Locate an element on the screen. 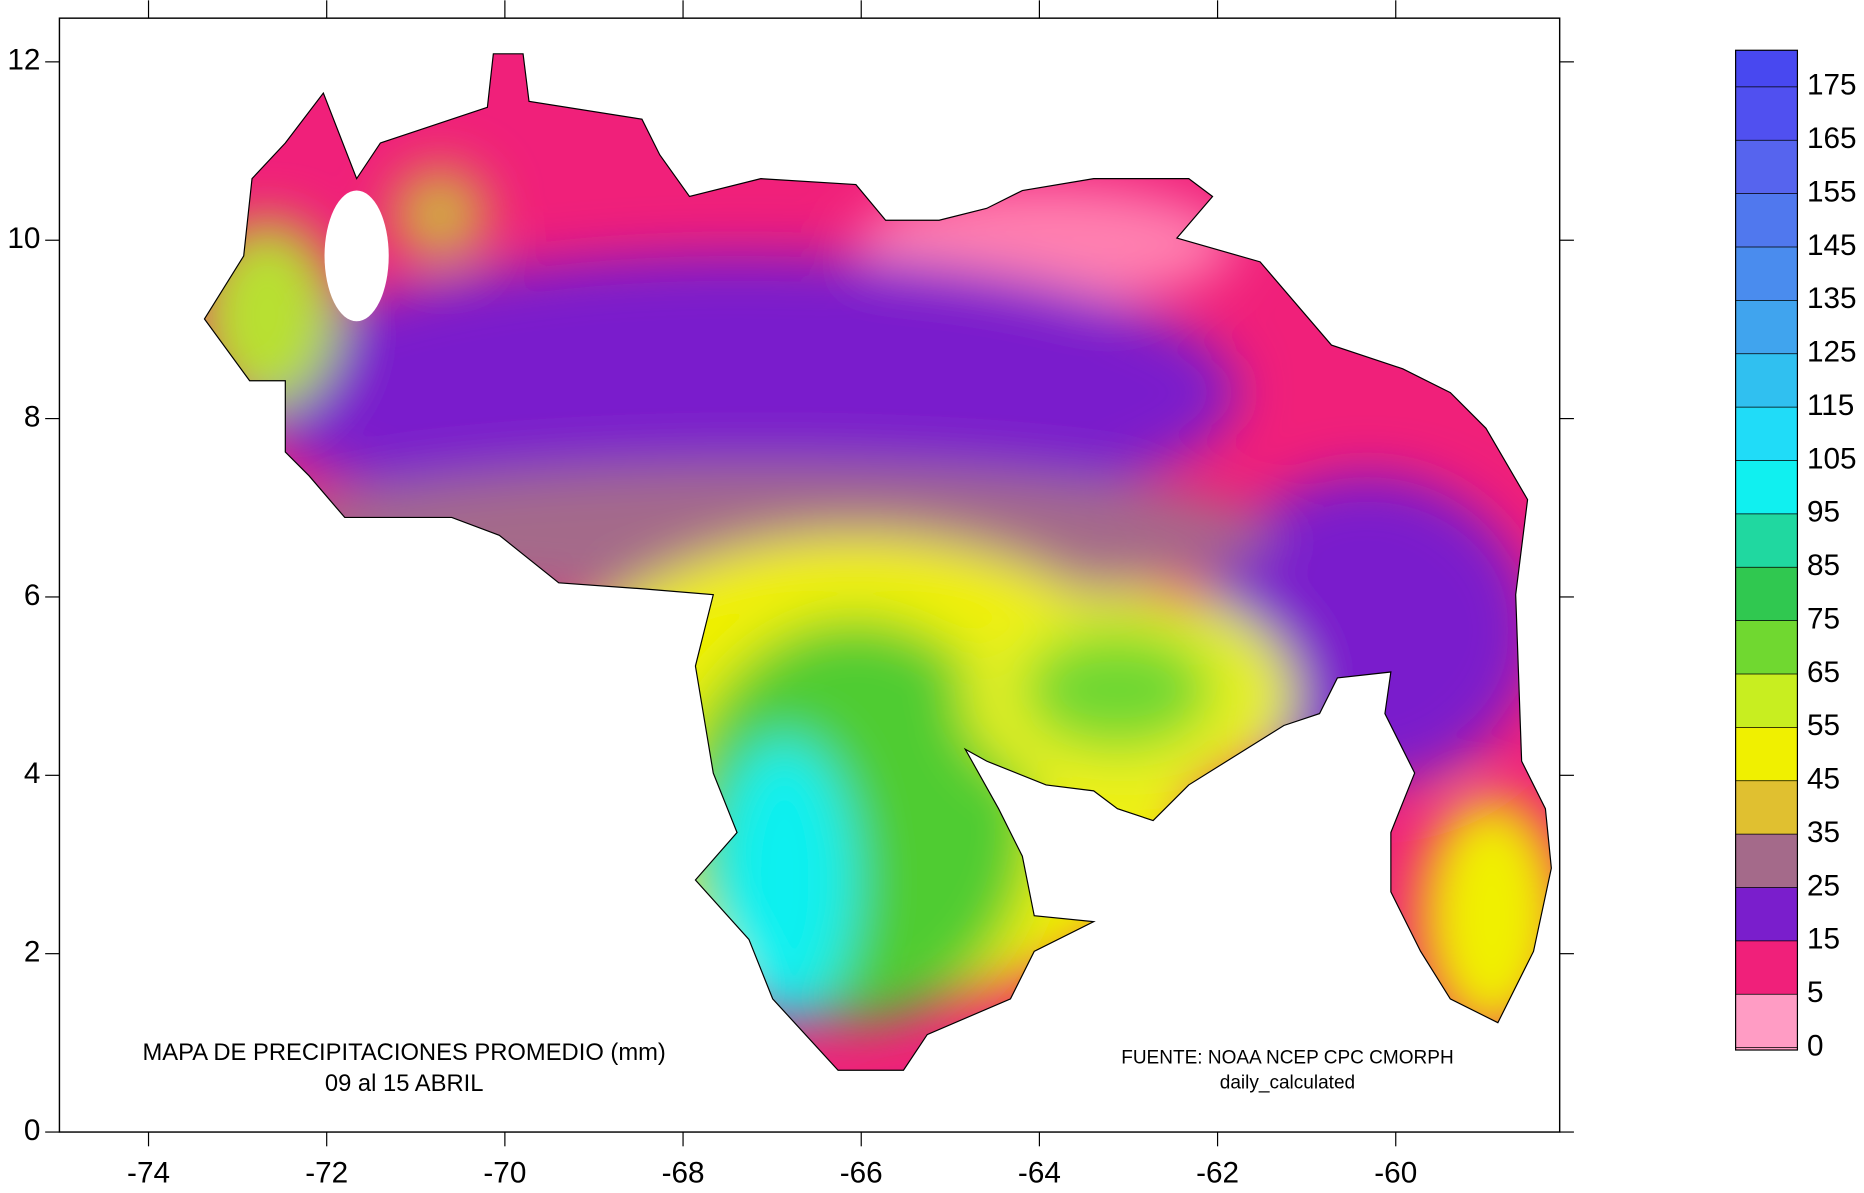 The height and width of the screenshot is (1193, 1864). y-tick-label: 0 is located at coordinates (32, 1130).